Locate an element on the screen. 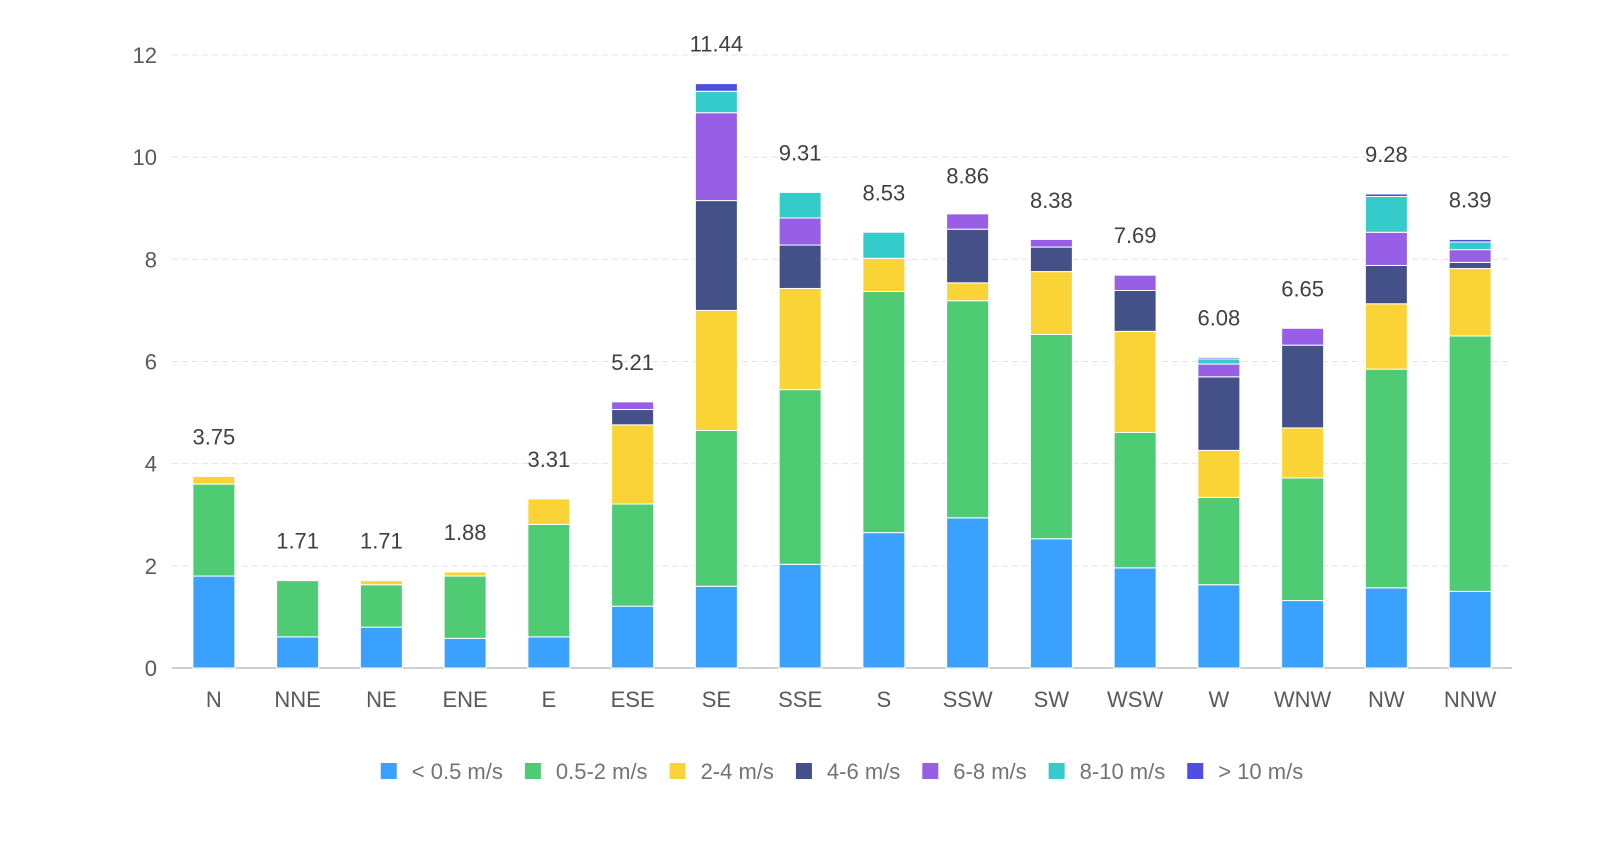 The width and height of the screenshot is (1600, 861). x-tick-label: ESE is located at coordinates (633, 699).